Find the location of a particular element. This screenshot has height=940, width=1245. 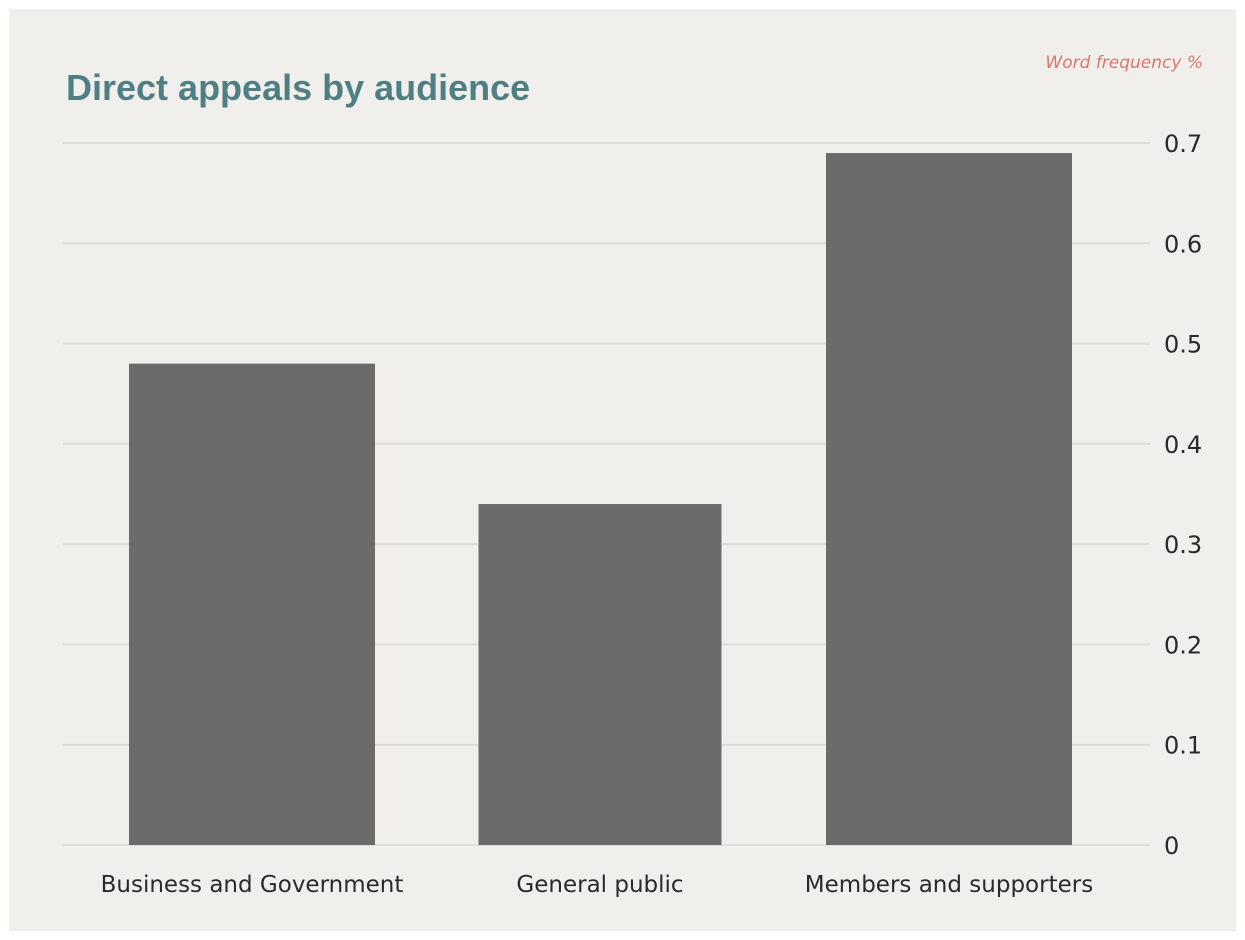

x-category-label: General public is located at coordinates (599, 885).